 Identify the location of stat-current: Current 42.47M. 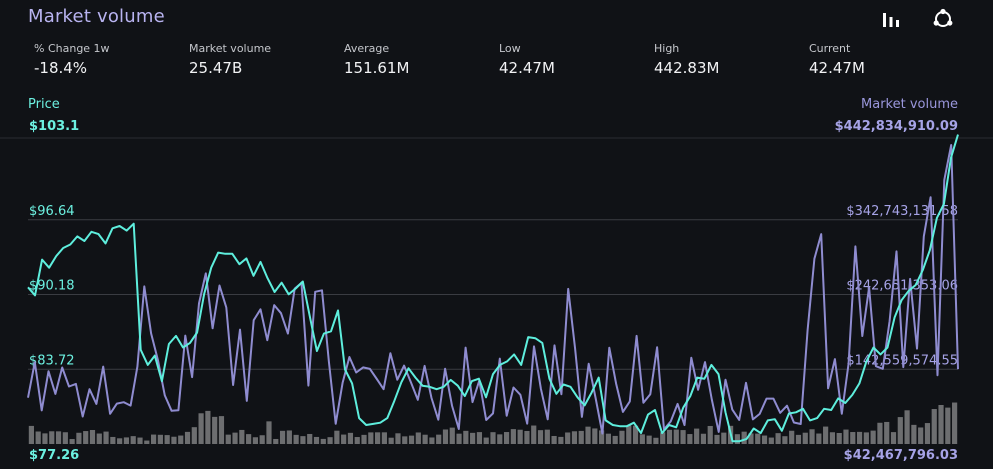
(837, 59).